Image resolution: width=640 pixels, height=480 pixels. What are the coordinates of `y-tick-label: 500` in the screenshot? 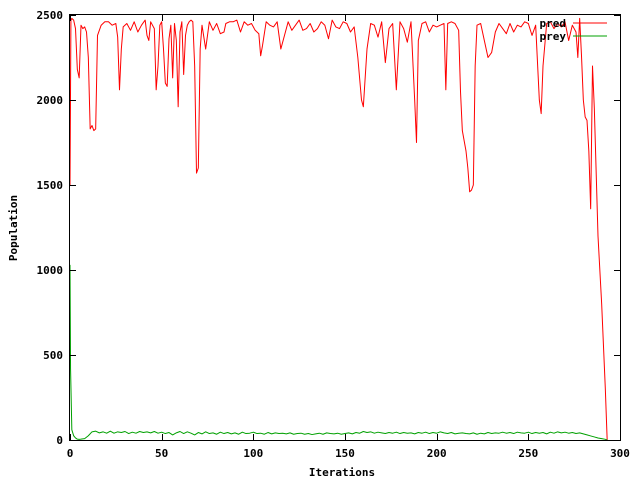 It's located at (53, 355).